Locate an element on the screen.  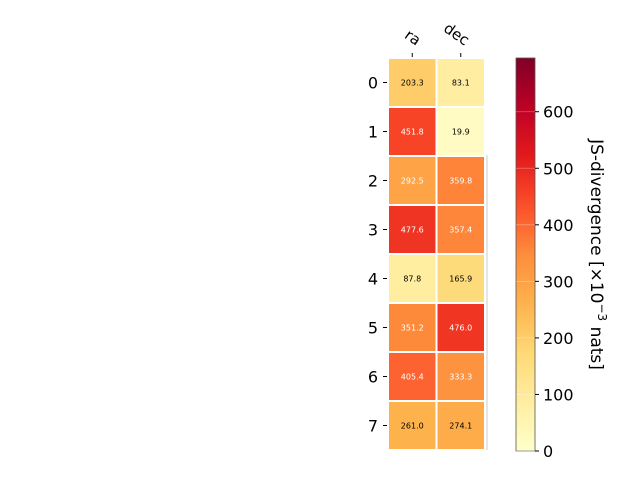
cell-value-label: 405.4 is located at coordinates (412, 377).